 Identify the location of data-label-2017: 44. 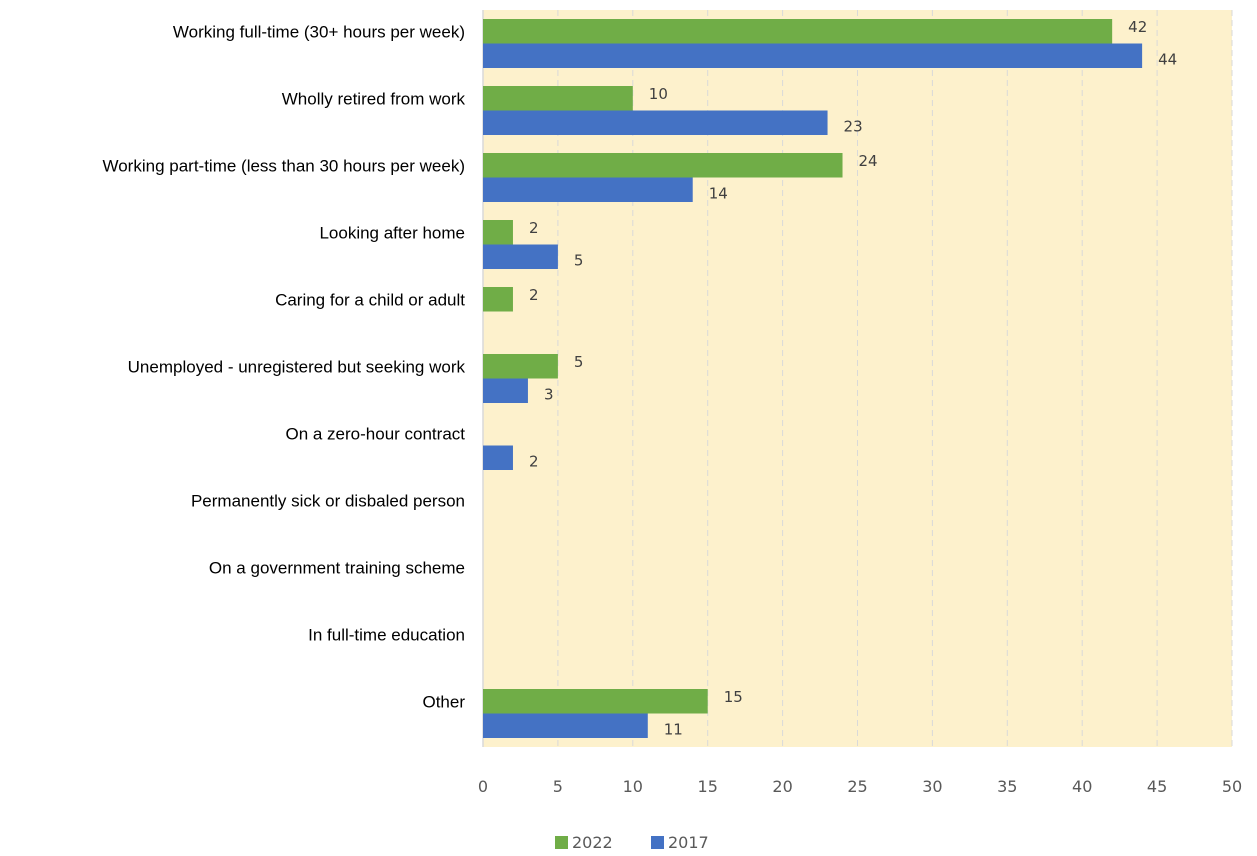
(1167, 60).